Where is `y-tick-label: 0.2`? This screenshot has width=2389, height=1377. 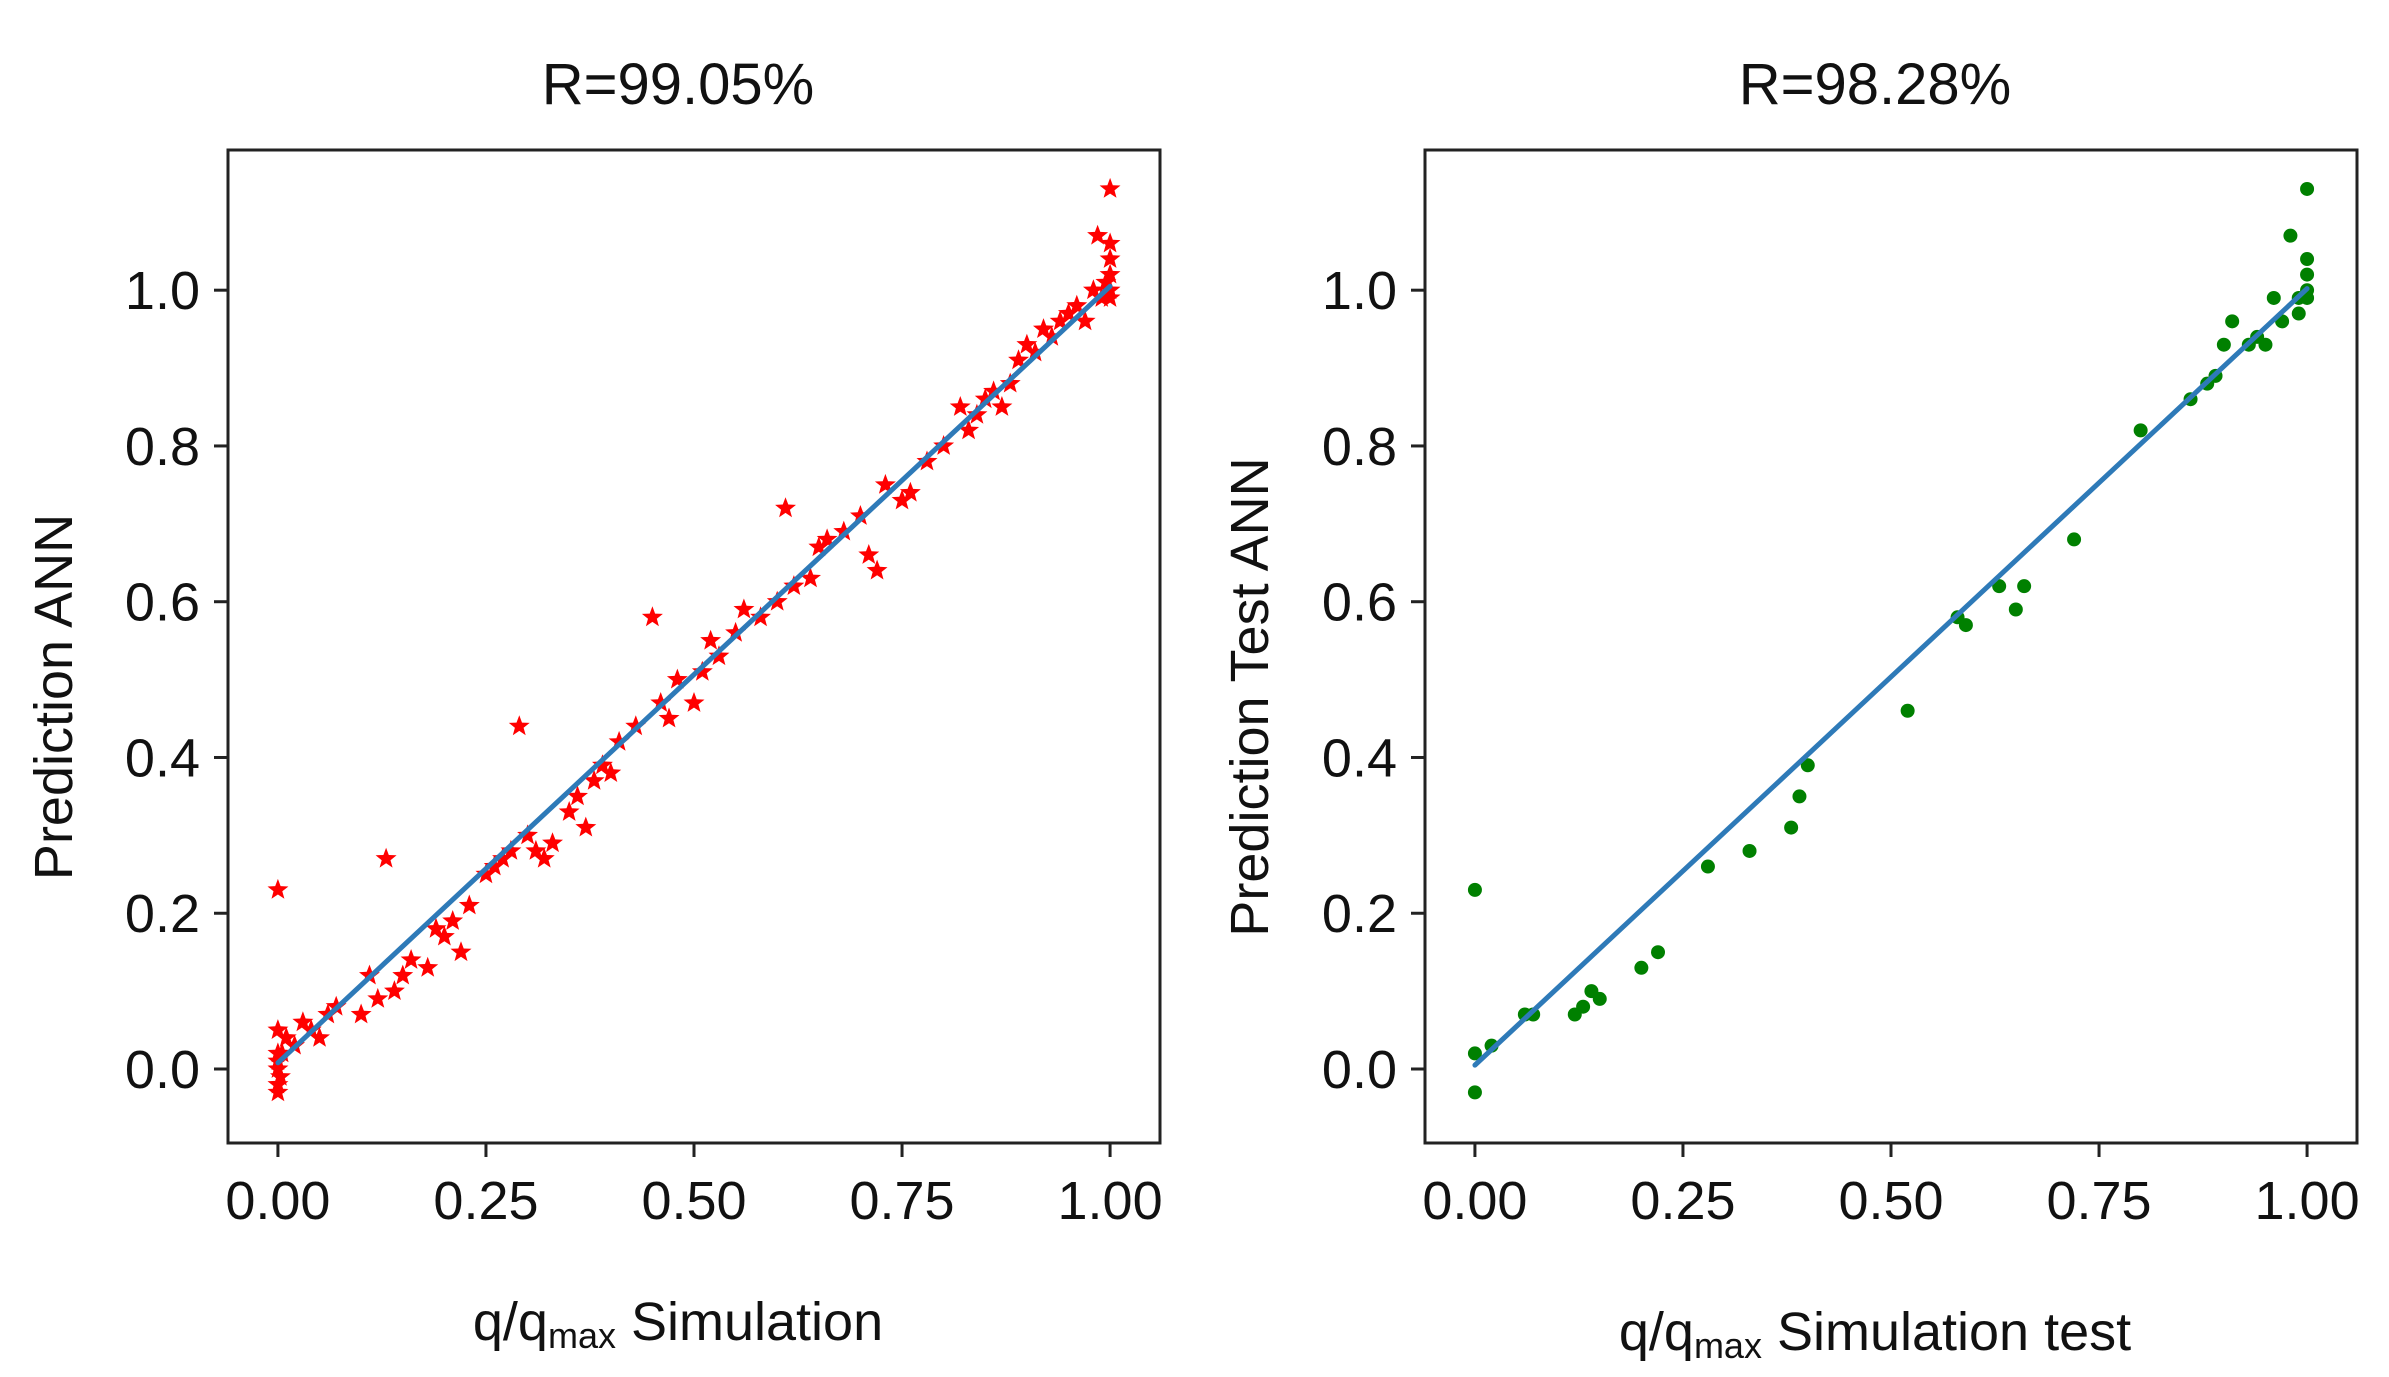 y-tick-label: 0.2 is located at coordinates (1359, 914).